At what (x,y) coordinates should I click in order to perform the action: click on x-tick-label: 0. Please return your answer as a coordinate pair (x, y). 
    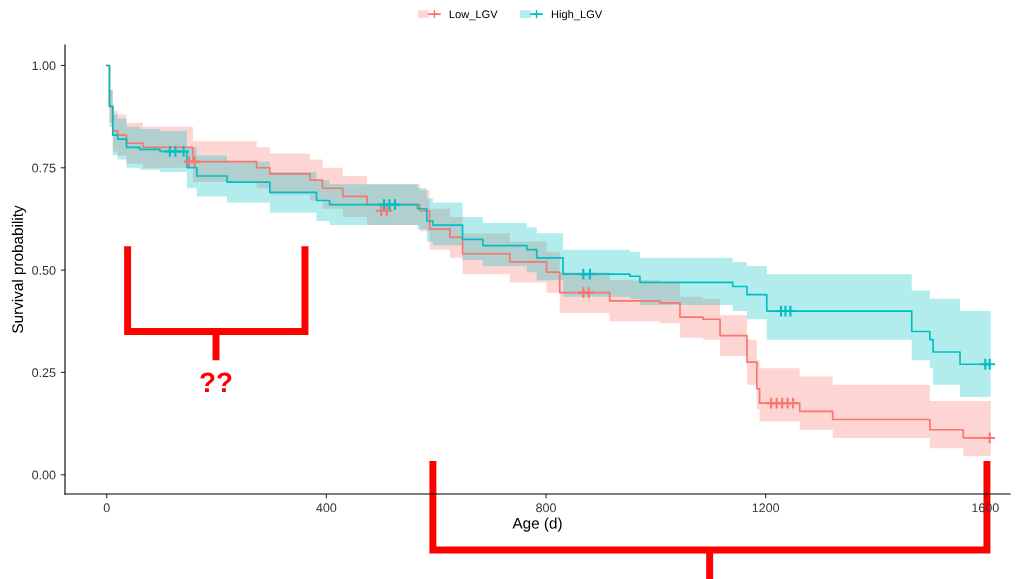
    Looking at the image, I should click on (106, 508).